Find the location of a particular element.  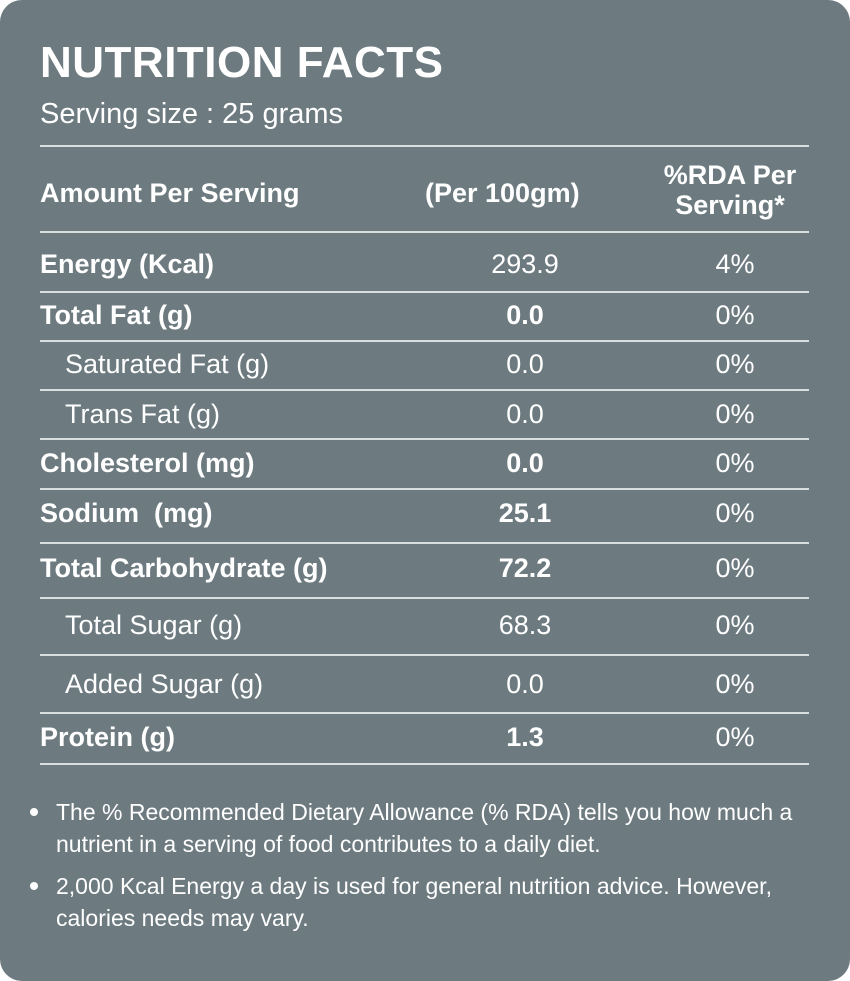

nutrient-row-trans-fat: Trans Fat (g) 0.0 0% is located at coordinates (424, 414).